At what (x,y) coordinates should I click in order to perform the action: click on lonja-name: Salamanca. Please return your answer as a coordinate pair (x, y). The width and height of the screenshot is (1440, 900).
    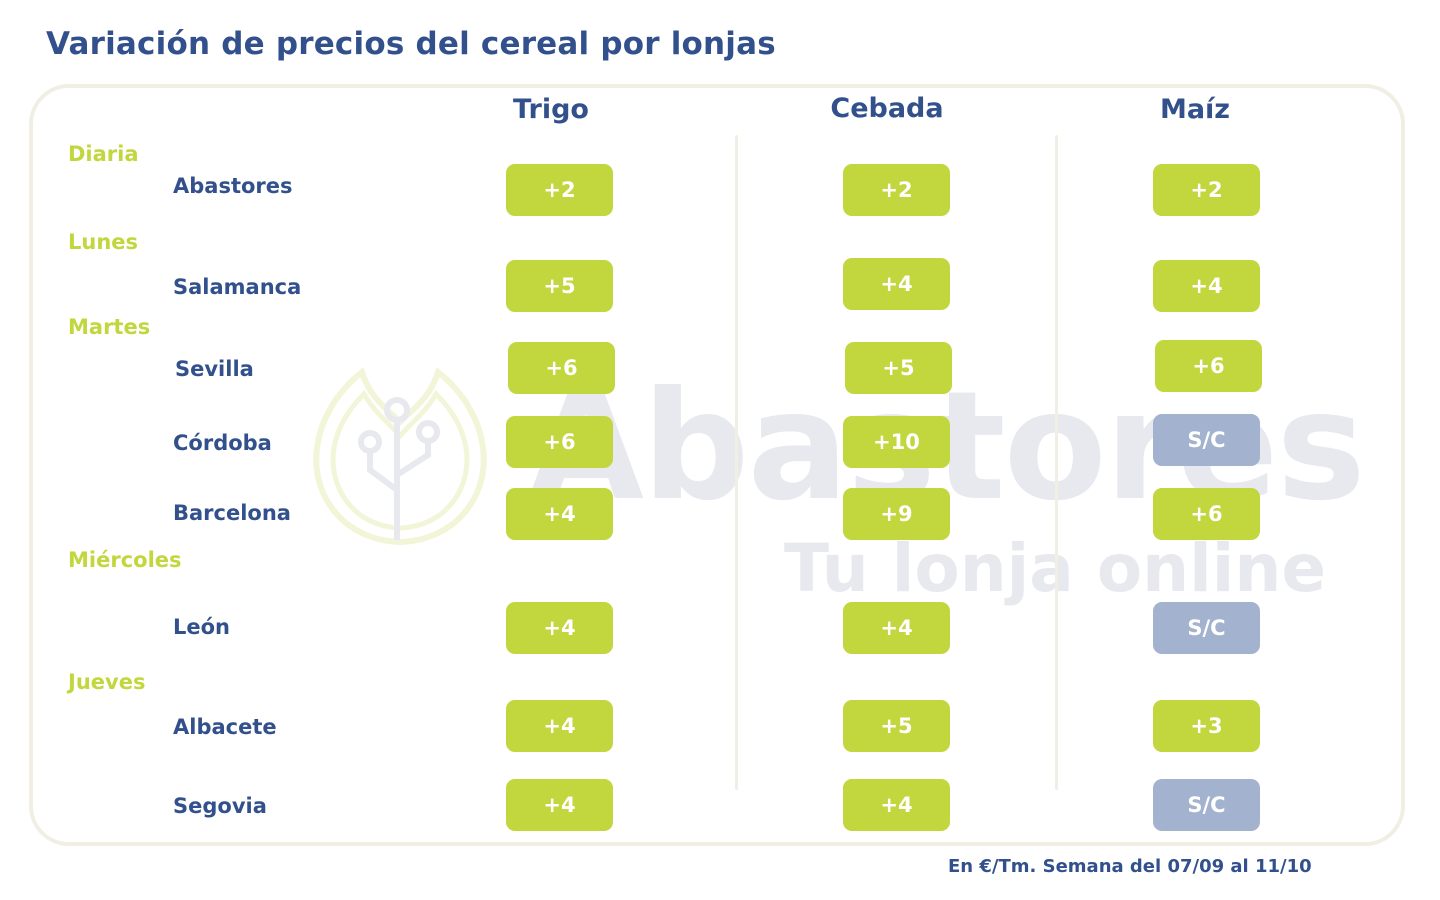
    Looking at the image, I should click on (237, 287).